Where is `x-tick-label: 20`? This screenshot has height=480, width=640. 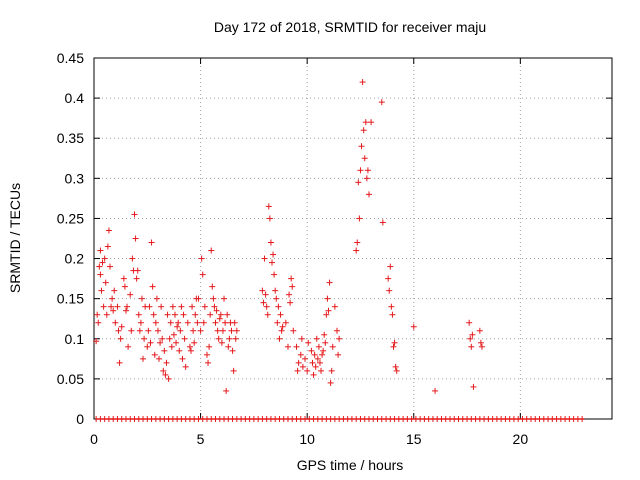
x-tick-label: 20 is located at coordinates (521, 439).